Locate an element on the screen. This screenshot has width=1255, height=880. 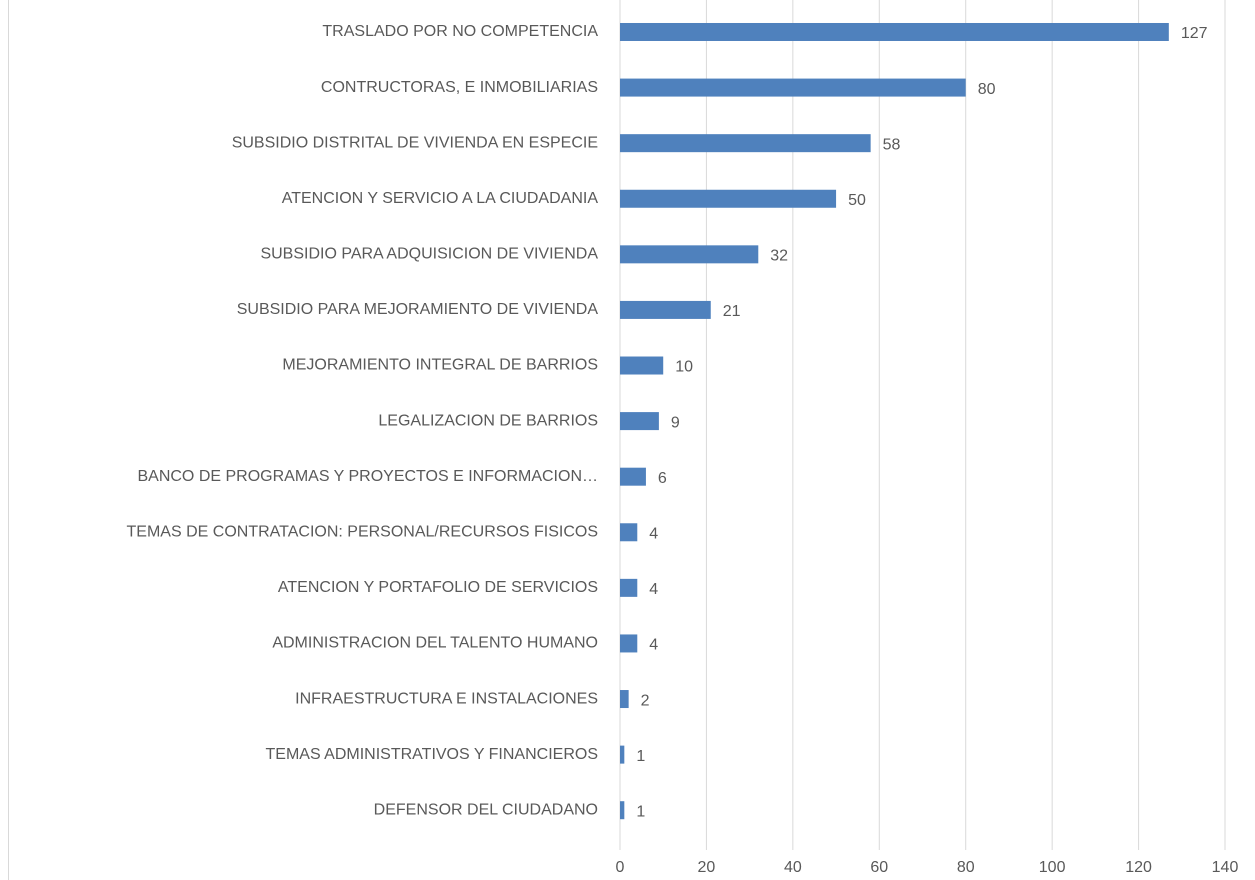
data-label: 32 is located at coordinates (779, 256).